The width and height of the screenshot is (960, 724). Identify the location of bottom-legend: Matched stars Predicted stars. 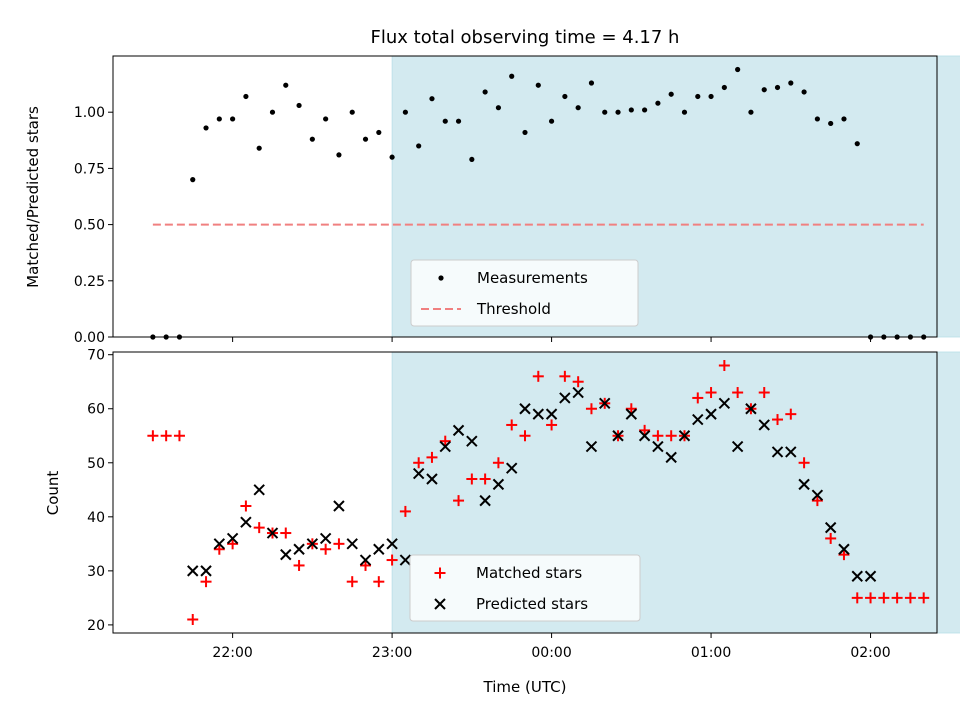
(525, 588).